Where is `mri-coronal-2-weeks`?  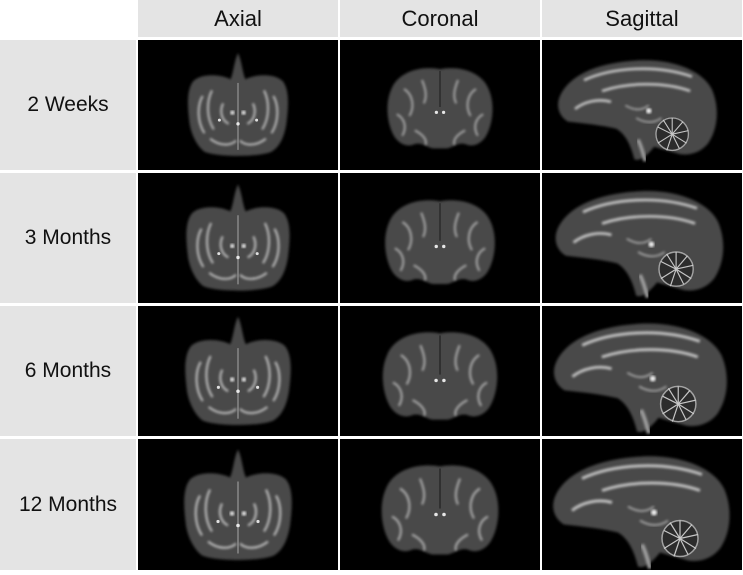
mri-coronal-2-weeks is located at coordinates (440, 105).